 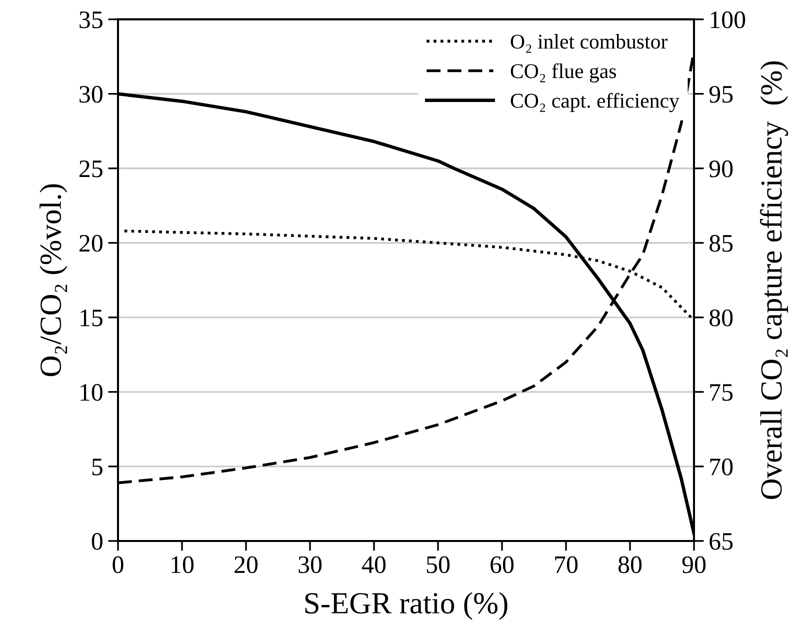 What do you see at coordinates (774, 280) in the screenshot?
I see `y2-axis-title: Overall CO₂ capture efficiency (%)` at bounding box center [774, 280].